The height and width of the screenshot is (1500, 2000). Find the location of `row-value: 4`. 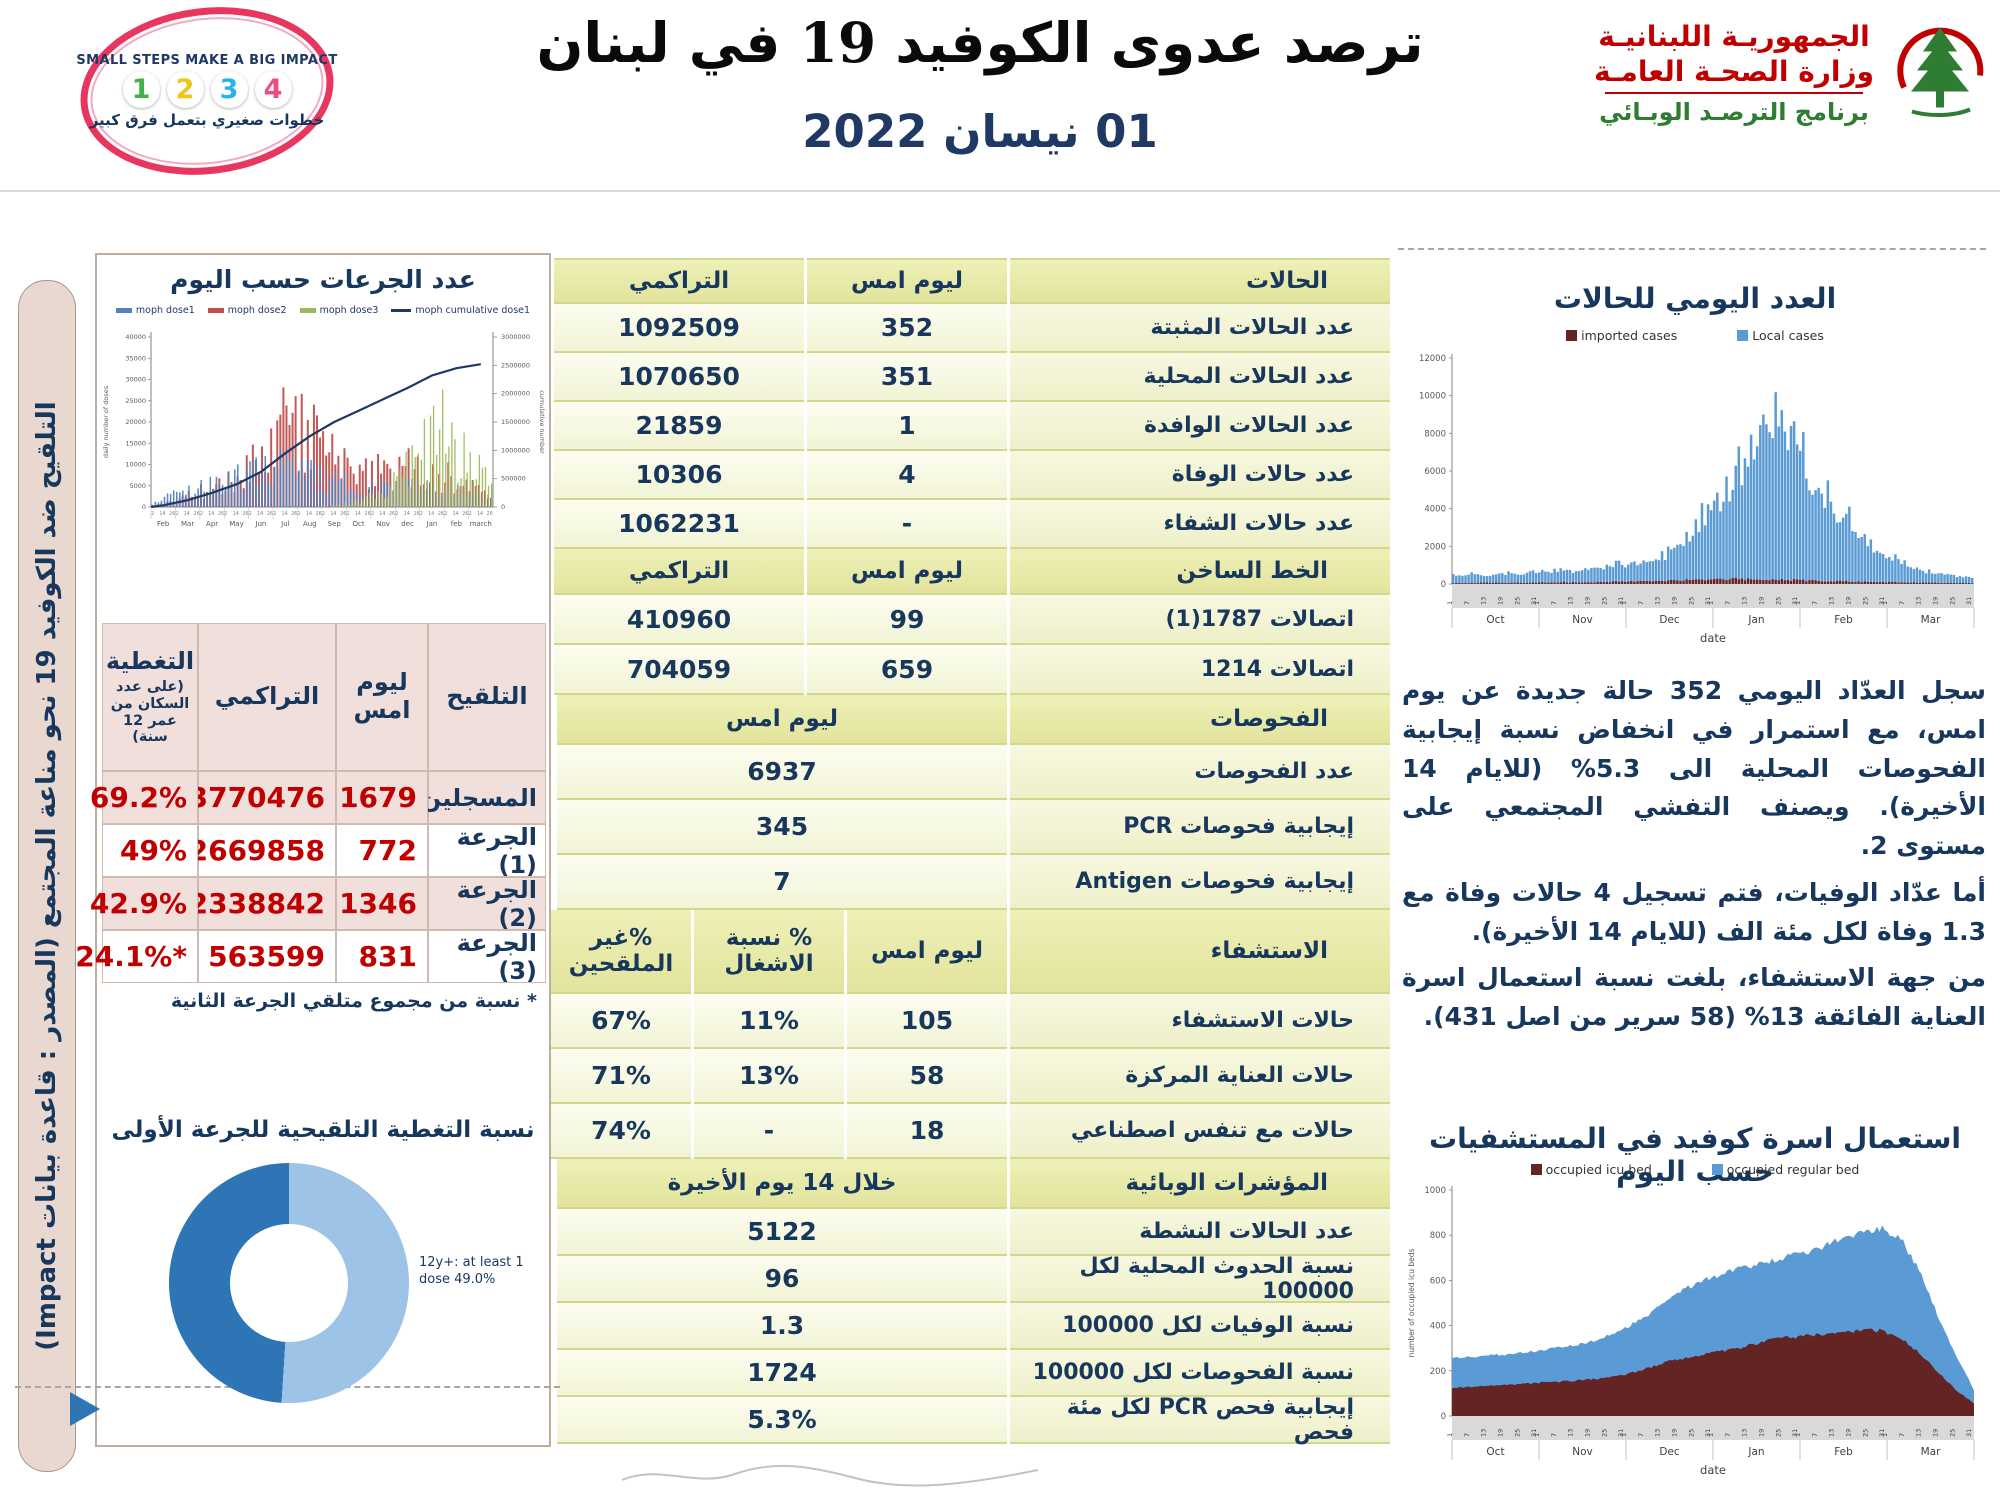

row-value: 4 is located at coordinates (907, 475).